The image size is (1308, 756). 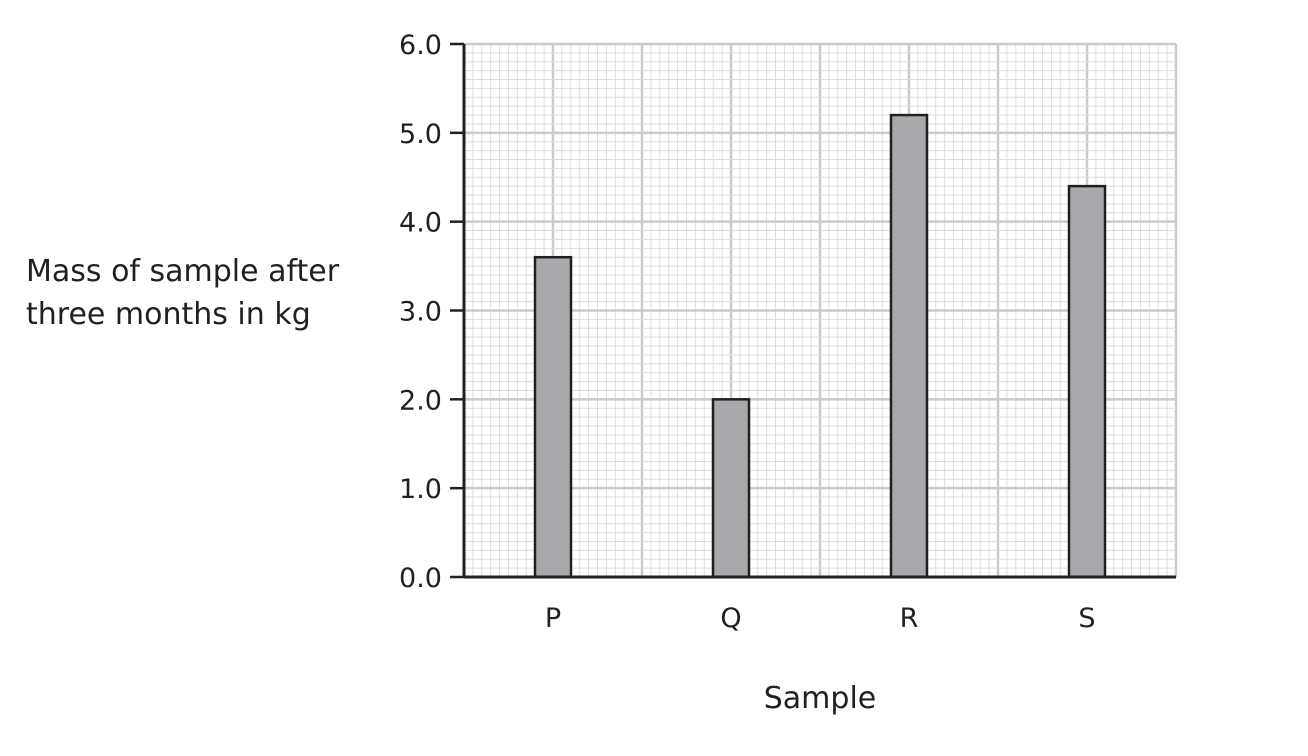 What do you see at coordinates (420, 45) in the screenshot?
I see `y-tick-label: 6.0` at bounding box center [420, 45].